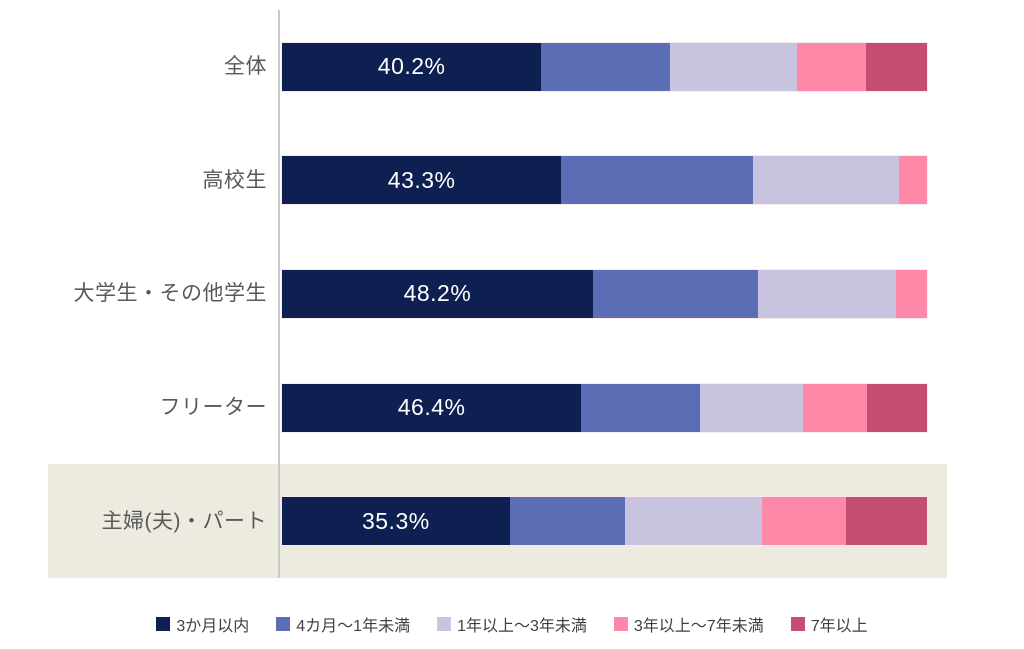 This screenshot has height=649, width=1024. Describe the element at coordinates (839, 626) in the screenshot. I see `legend-label: 7年以上` at that location.